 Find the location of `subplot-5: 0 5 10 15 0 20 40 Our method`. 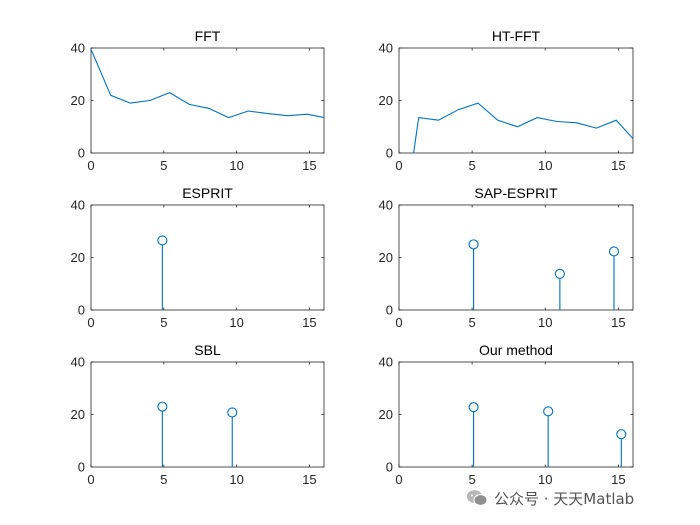

subplot-5: 0 5 10 15 0 20 40 Our method is located at coordinates (506, 414).